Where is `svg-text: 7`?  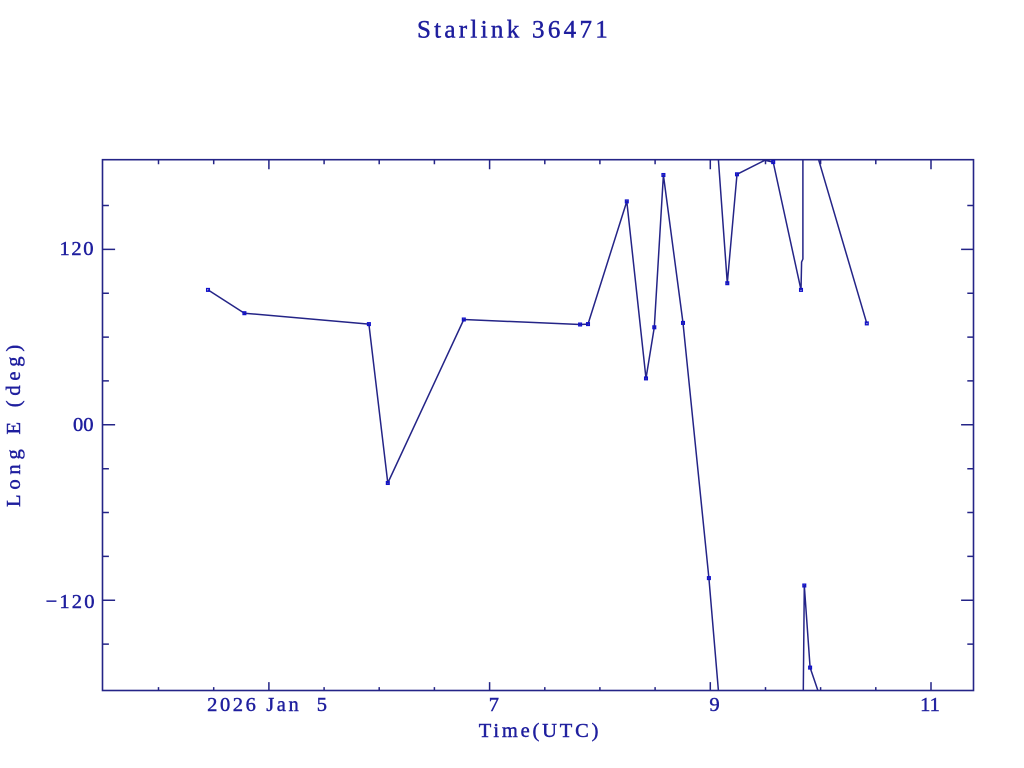 svg-text: 7 is located at coordinates (494, 705).